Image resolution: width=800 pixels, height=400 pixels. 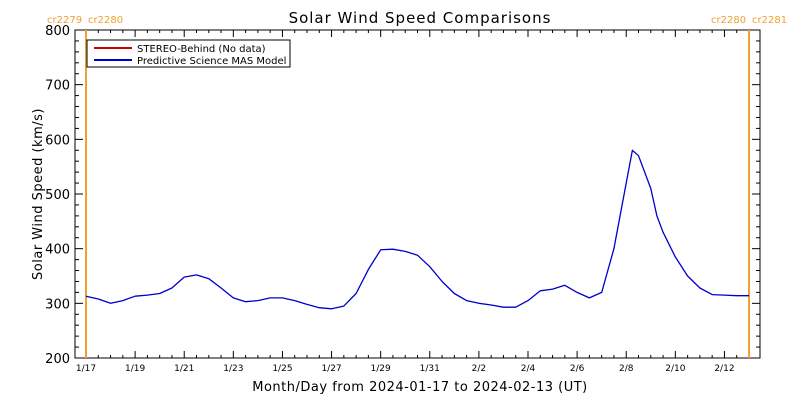 I want to click on x-tick-label: 1/29, so click(x=381, y=369).